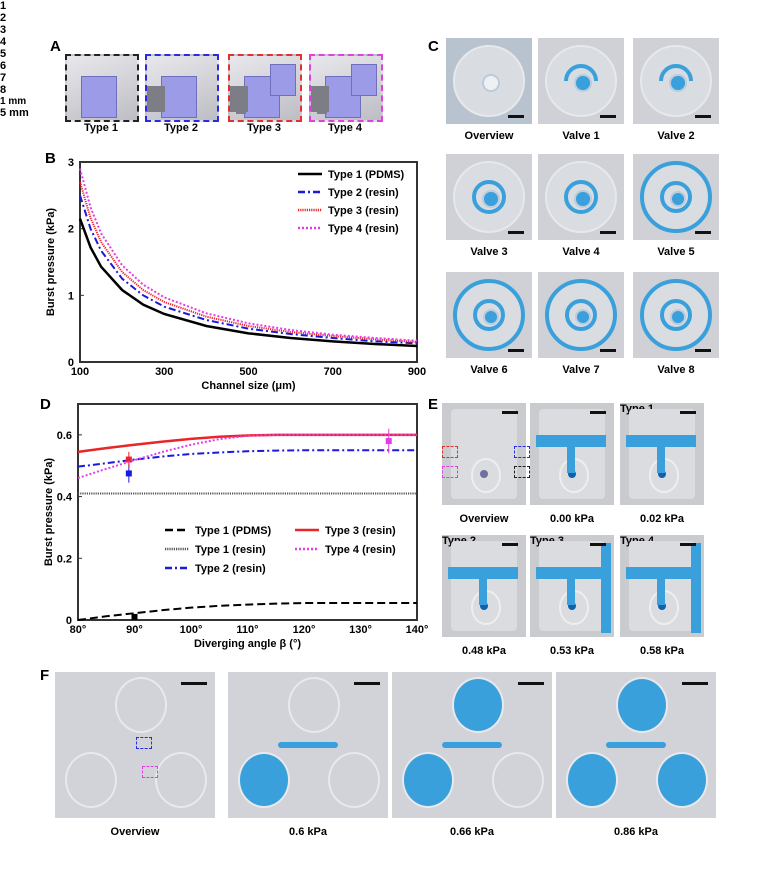 This screenshot has width=768, height=874. Describe the element at coordinates (581, 370) in the screenshot. I see `tile-caption: Valve 7` at that location.